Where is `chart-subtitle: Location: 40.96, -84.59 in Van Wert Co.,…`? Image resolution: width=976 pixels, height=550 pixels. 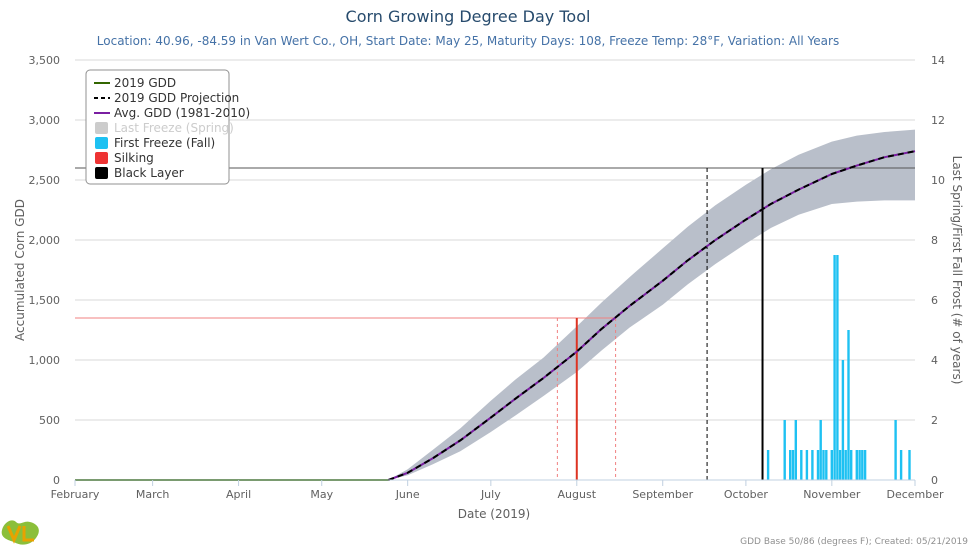 chart-subtitle: Location: 40.96, -84.59 in Van Wert Co.,… is located at coordinates (468, 41).